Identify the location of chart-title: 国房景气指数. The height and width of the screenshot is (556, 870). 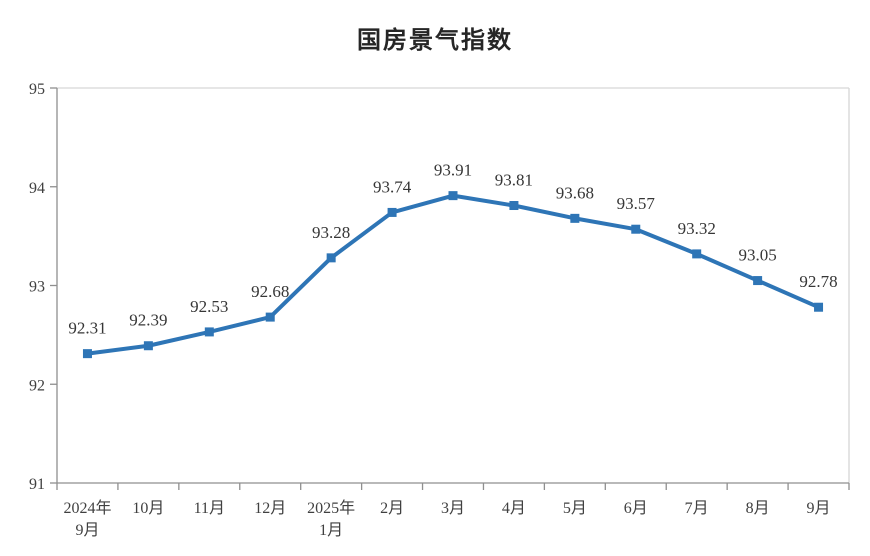
(435, 40).